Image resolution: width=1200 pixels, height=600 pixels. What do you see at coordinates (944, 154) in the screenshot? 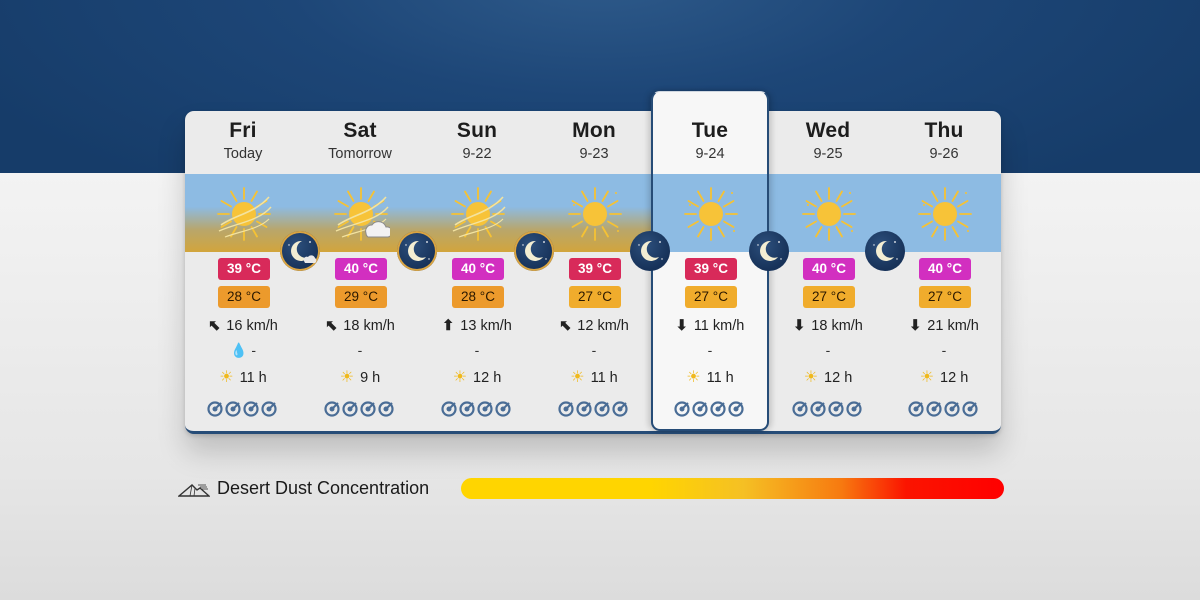
I see `day-date: 9-26` at bounding box center [944, 154].